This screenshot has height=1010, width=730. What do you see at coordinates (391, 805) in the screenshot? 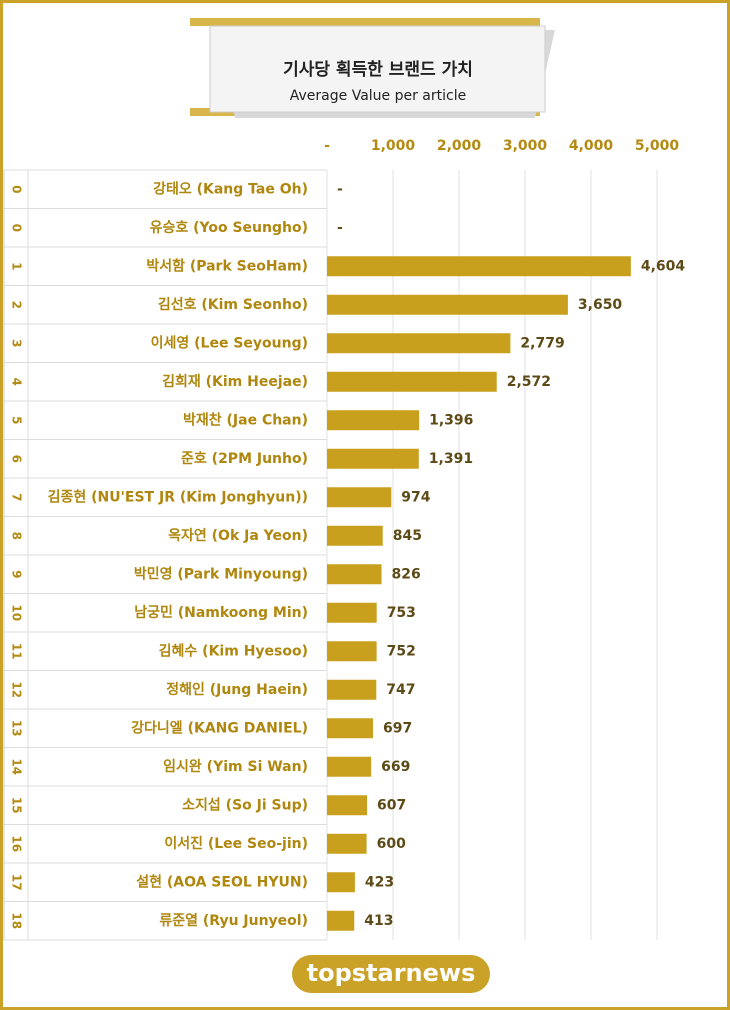
I see `value-label: 607` at bounding box center [391, 805].